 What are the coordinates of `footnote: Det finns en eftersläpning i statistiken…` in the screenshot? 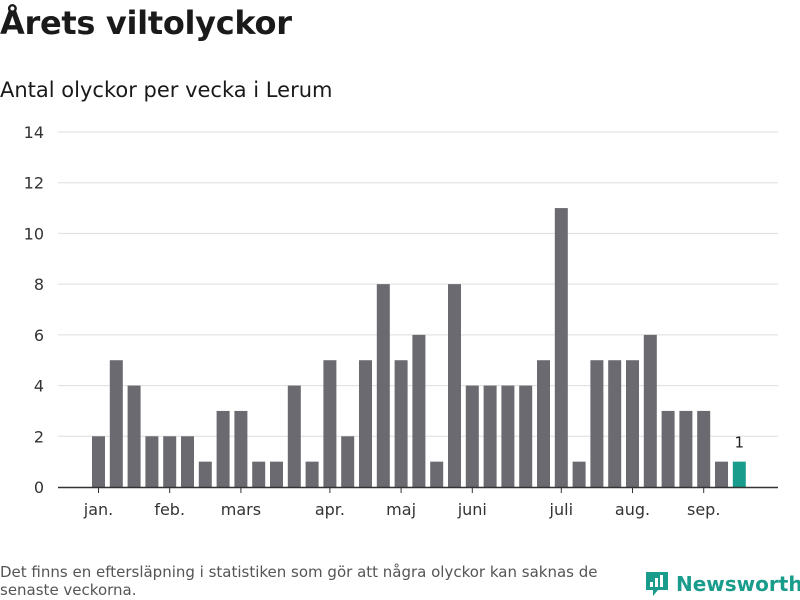 It's located at (299, 581).